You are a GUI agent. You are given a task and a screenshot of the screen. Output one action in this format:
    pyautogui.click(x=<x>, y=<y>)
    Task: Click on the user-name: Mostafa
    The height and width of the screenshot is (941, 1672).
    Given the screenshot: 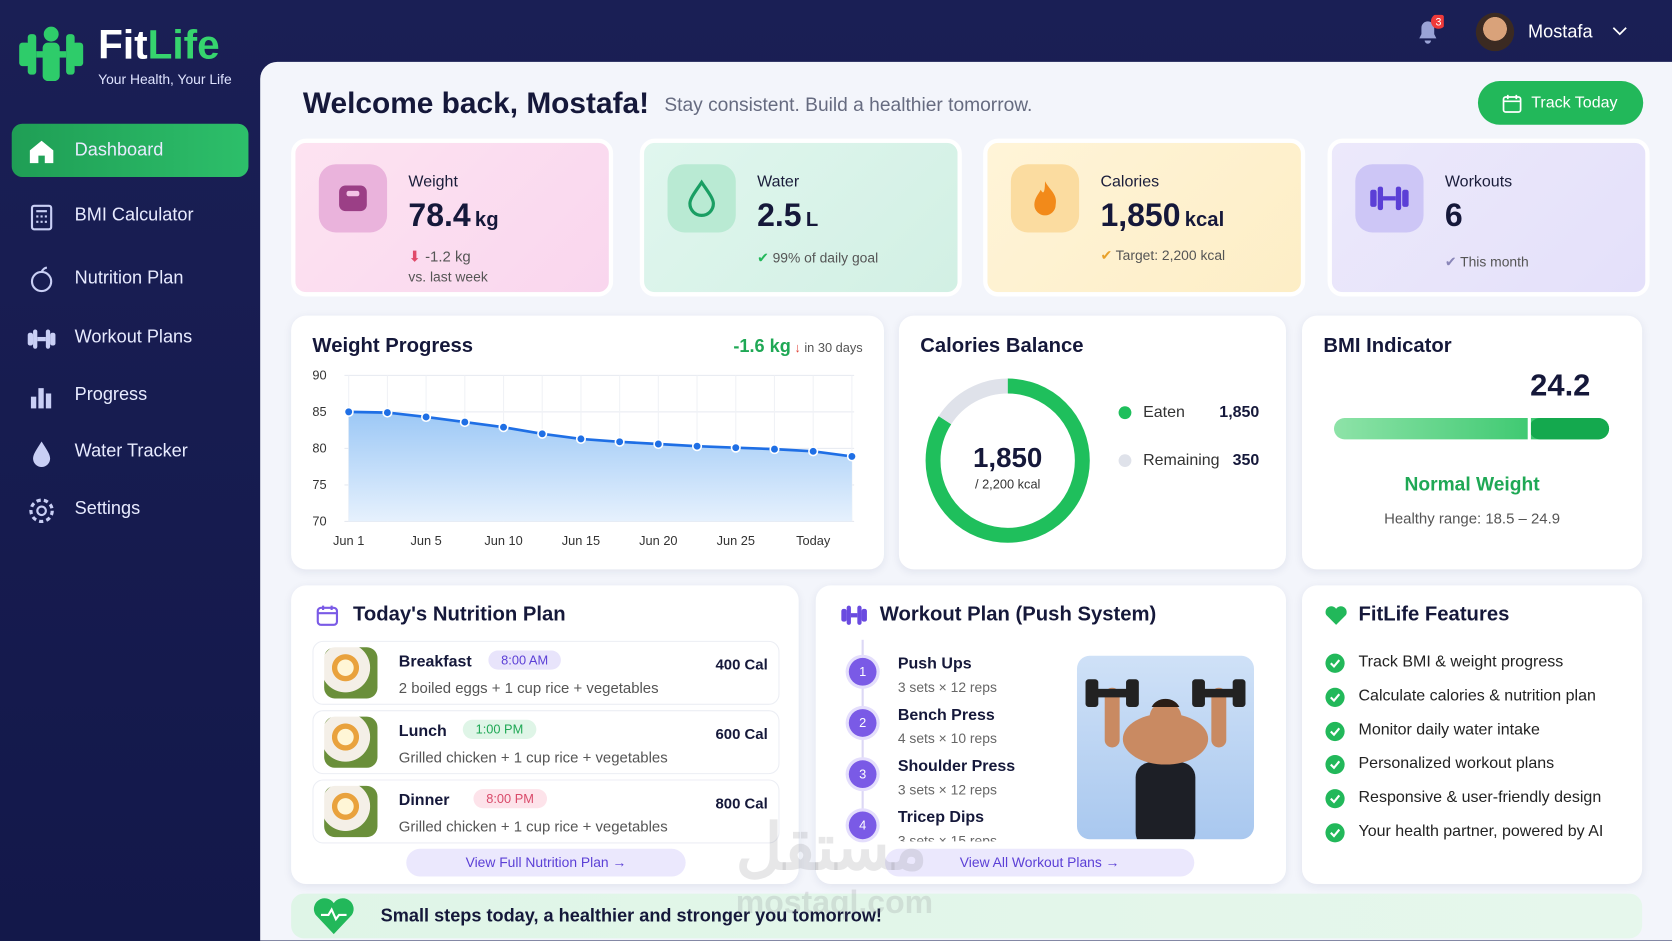 What is the action you would take?
    pyautogui.click(x=1560, y=31)
    